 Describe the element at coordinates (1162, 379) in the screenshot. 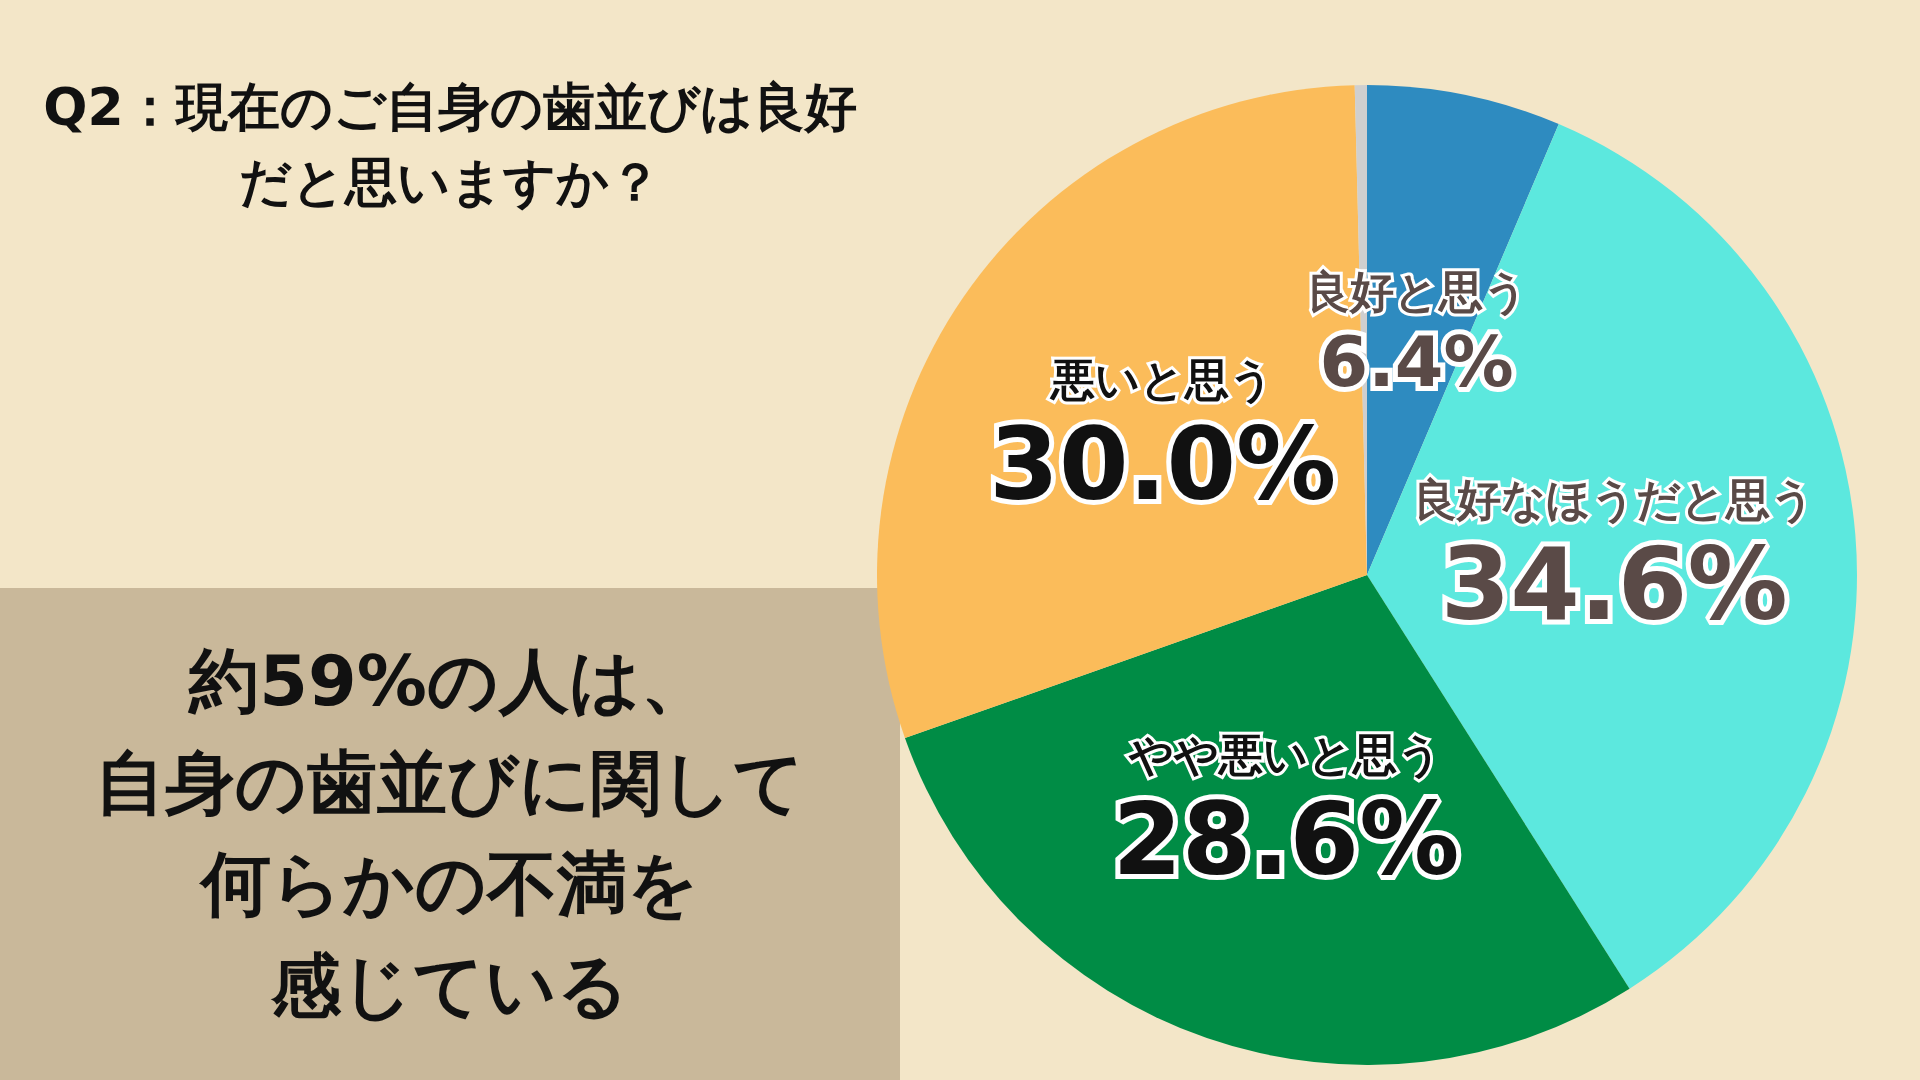

I see `slice-label: 悪いと思う` at that location.